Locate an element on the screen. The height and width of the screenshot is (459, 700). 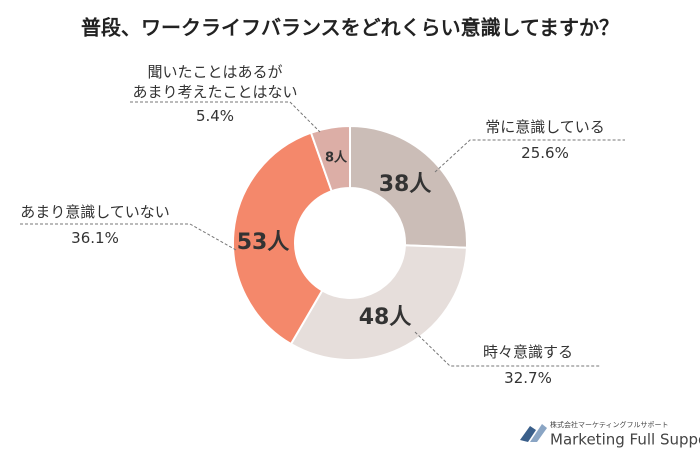
category-label: 常に意識している is located at coordinates (545, 127).